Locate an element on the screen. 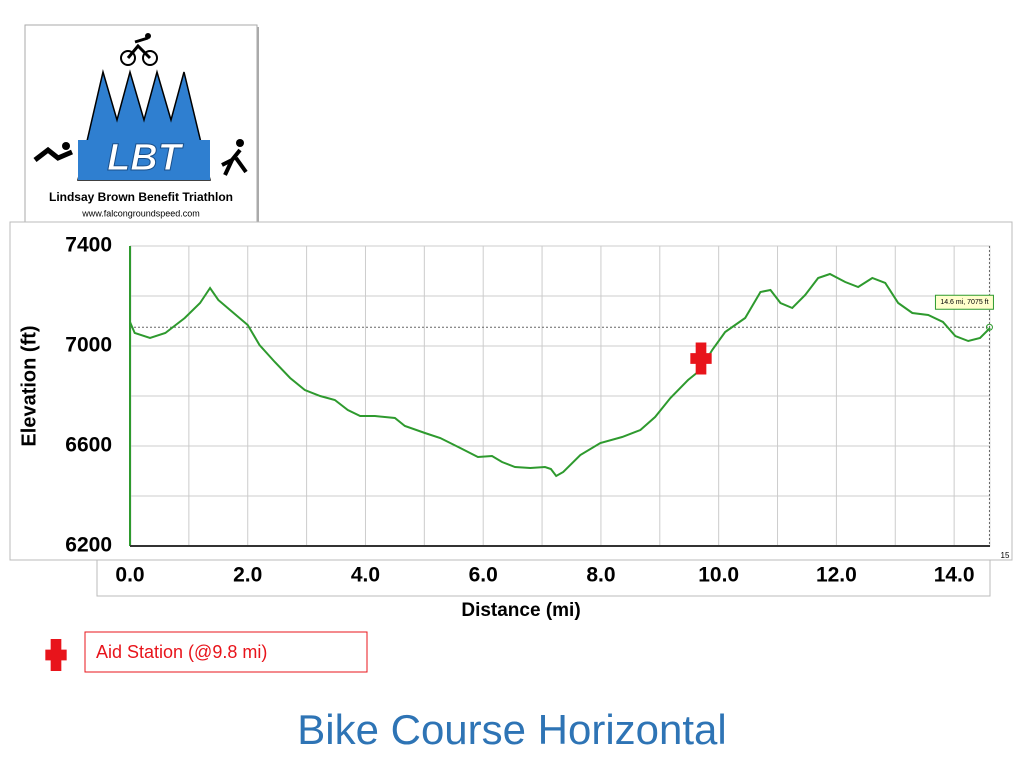  y-axis-label: Elevation (ft) is located at coordinates (29, 385).